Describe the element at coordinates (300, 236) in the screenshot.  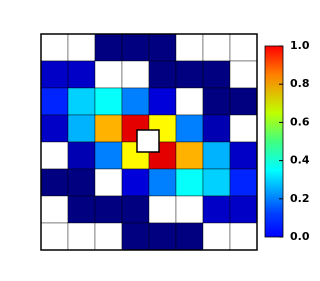
I see `colorbar-tick-label: 0.0` at that location.